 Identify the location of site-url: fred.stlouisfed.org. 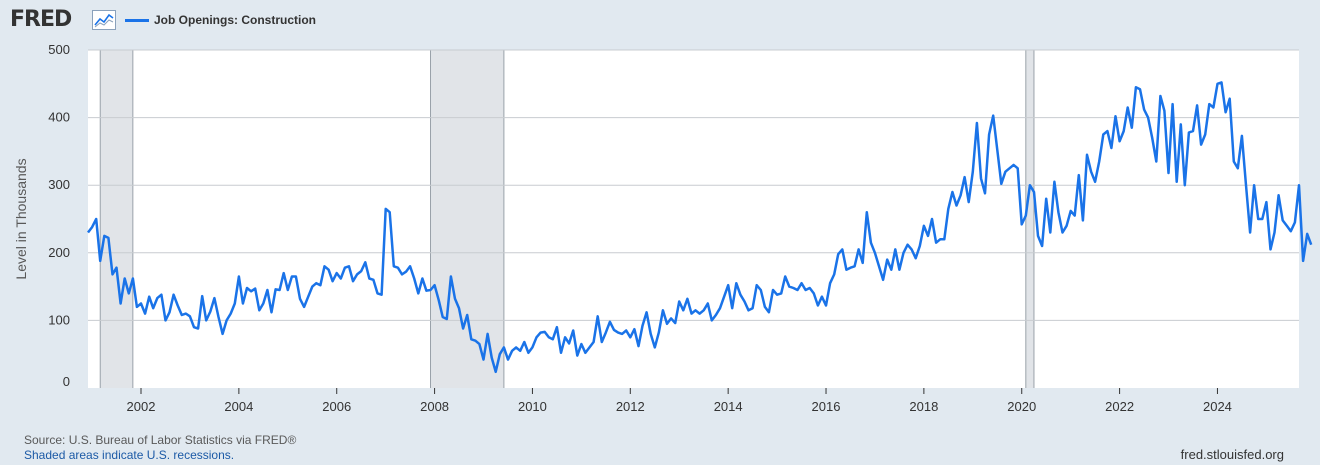
(1232, 454).